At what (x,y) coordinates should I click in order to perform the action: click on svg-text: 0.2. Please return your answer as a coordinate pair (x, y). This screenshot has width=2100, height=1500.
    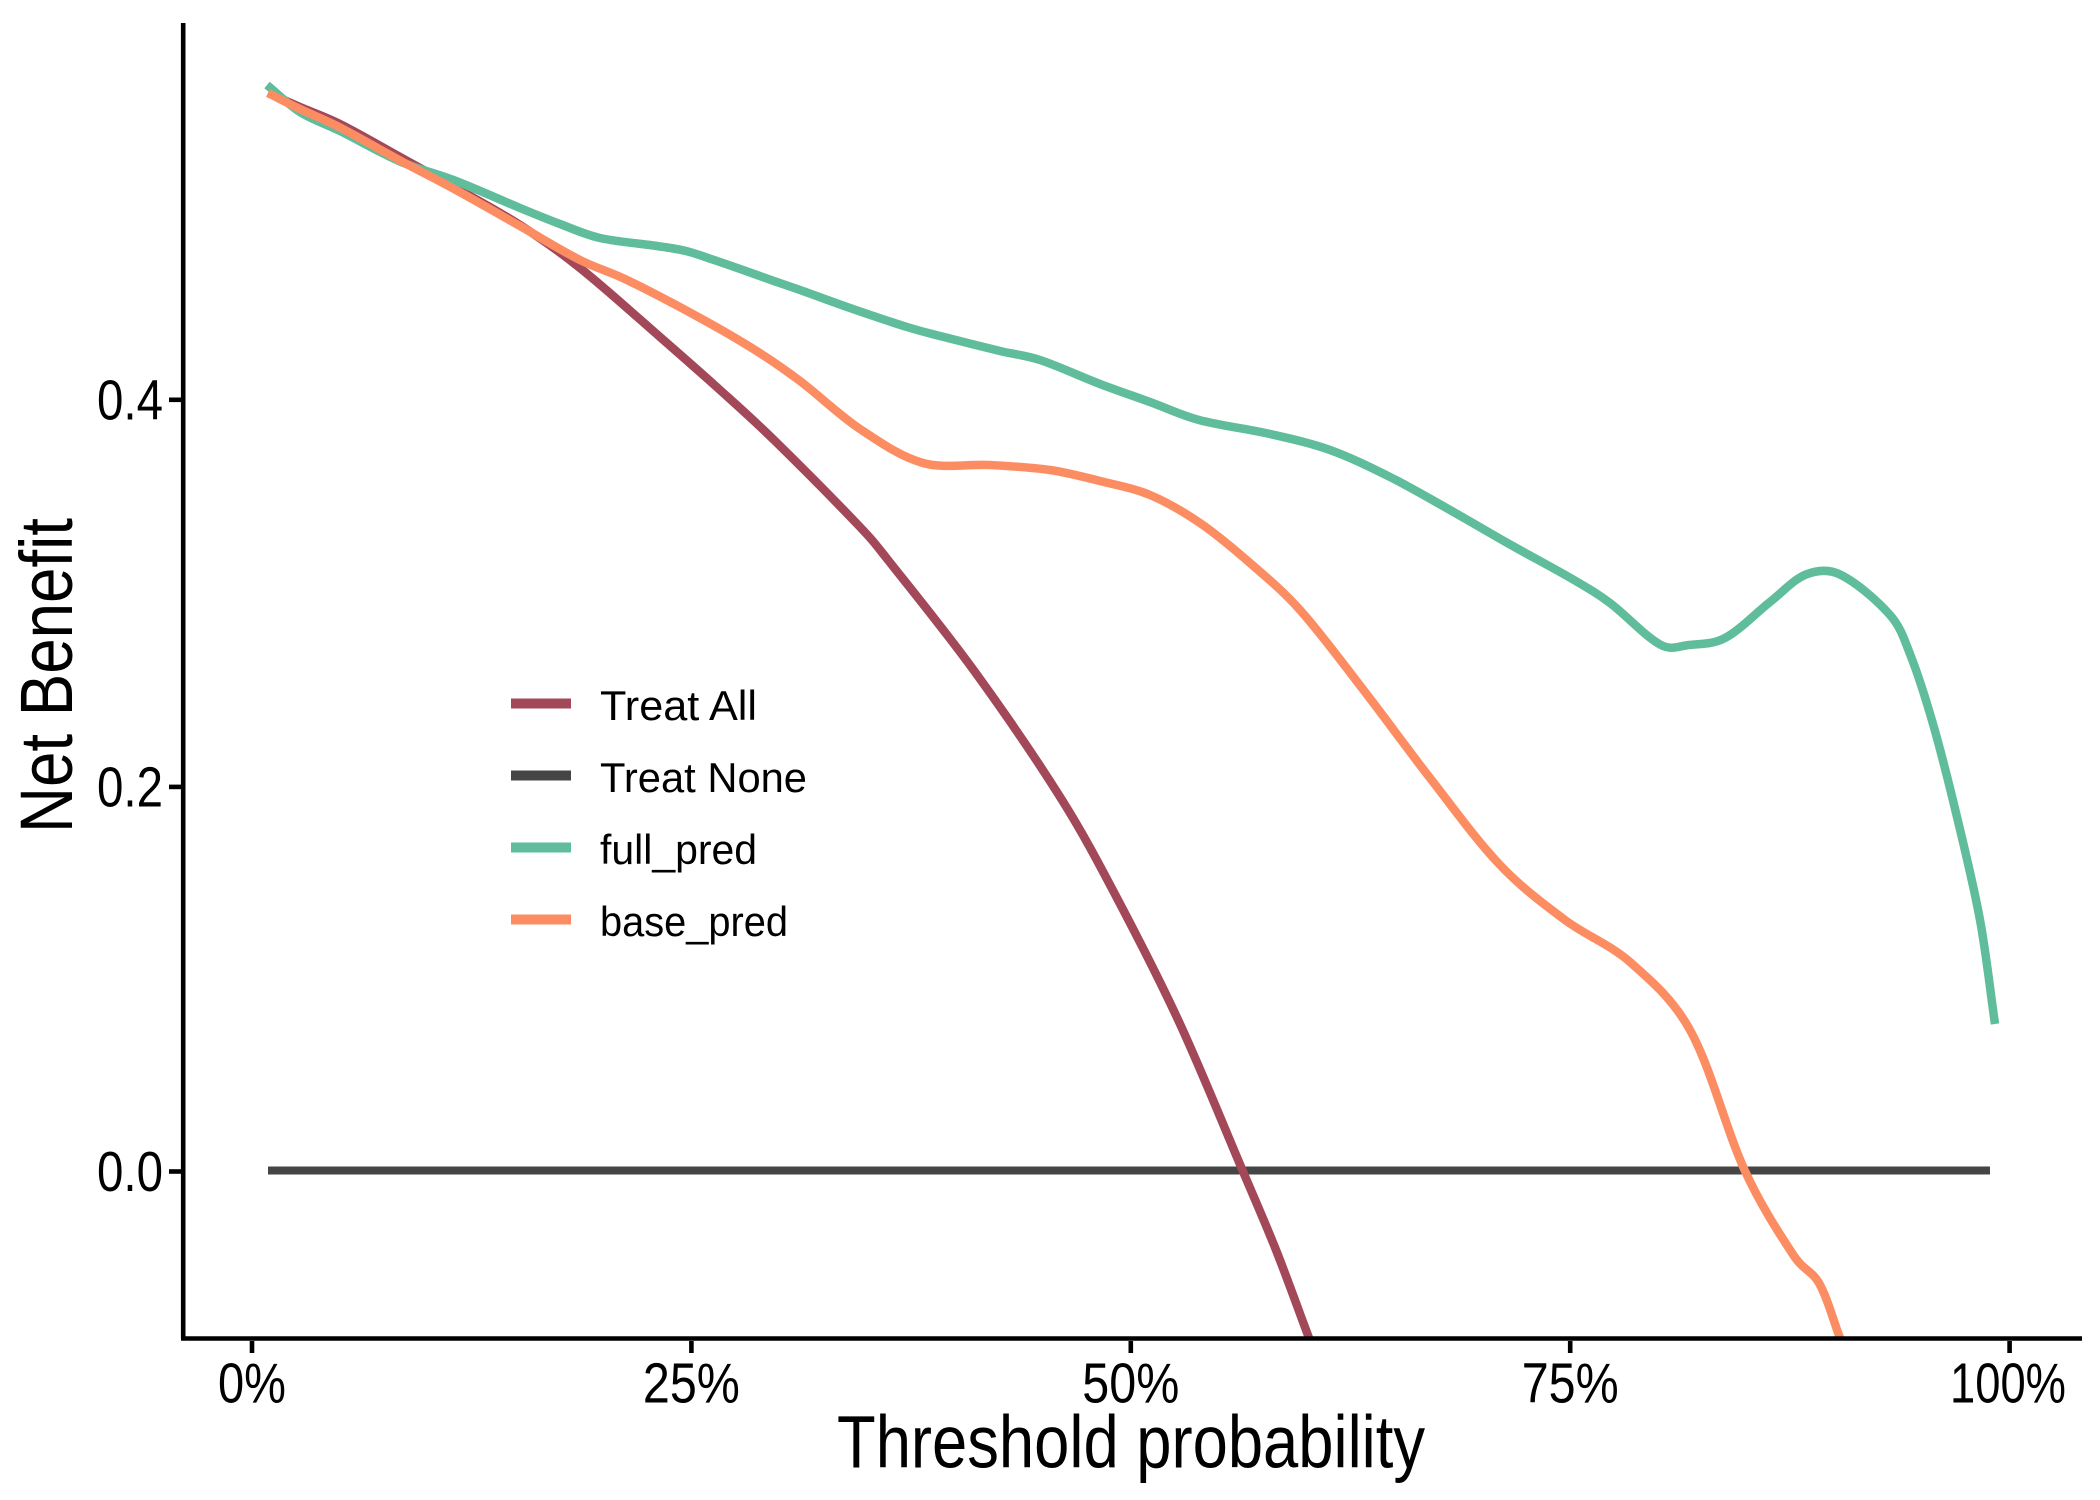
    Looking at the image, I should click on (130, 788).